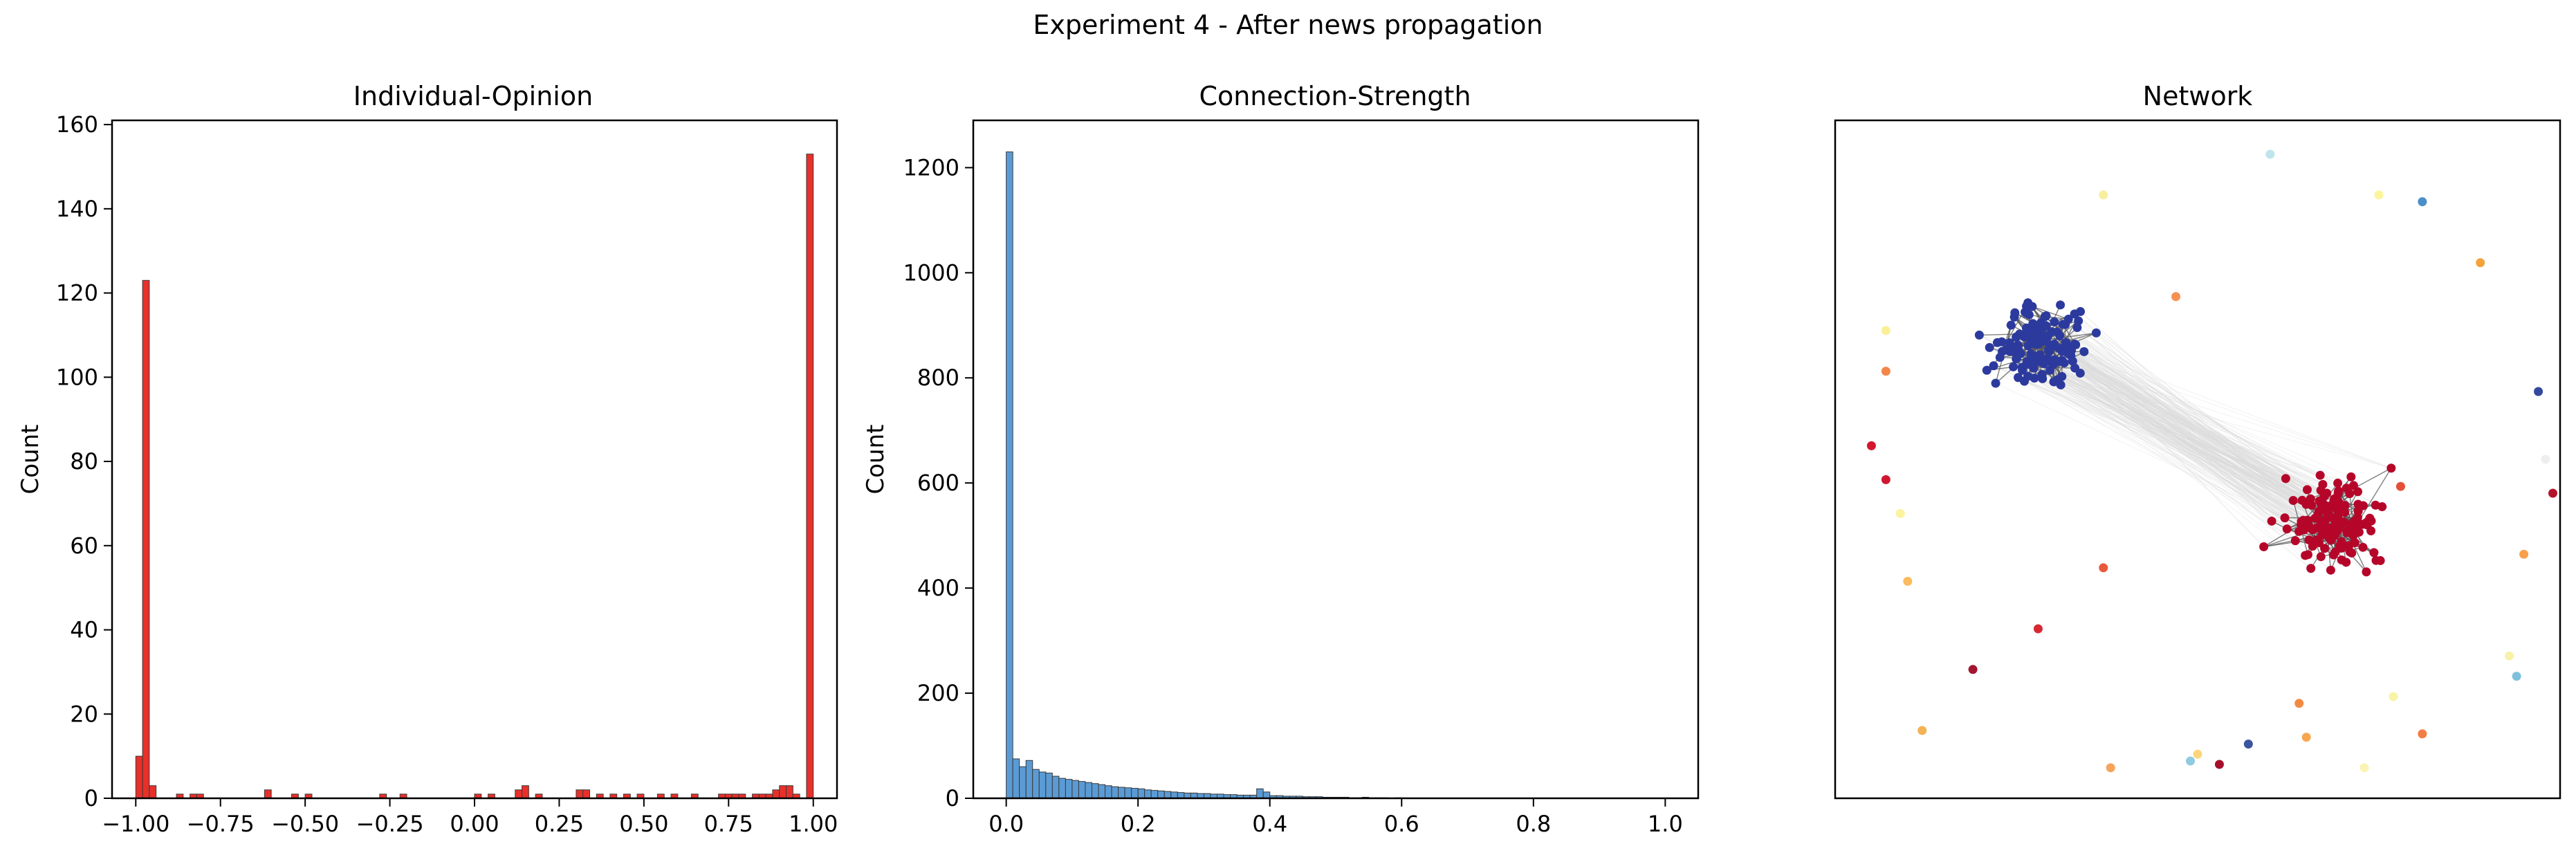  Describe the element at coordinates (931, 272) in the screenshot. I see `strength-y-tick-label: 1000` at that location.